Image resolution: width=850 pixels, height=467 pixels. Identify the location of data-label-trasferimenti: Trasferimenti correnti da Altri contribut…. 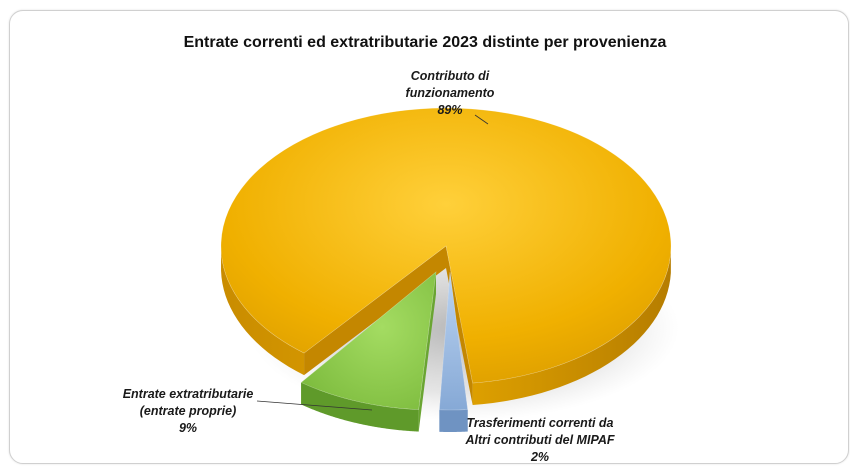
(539, 440).